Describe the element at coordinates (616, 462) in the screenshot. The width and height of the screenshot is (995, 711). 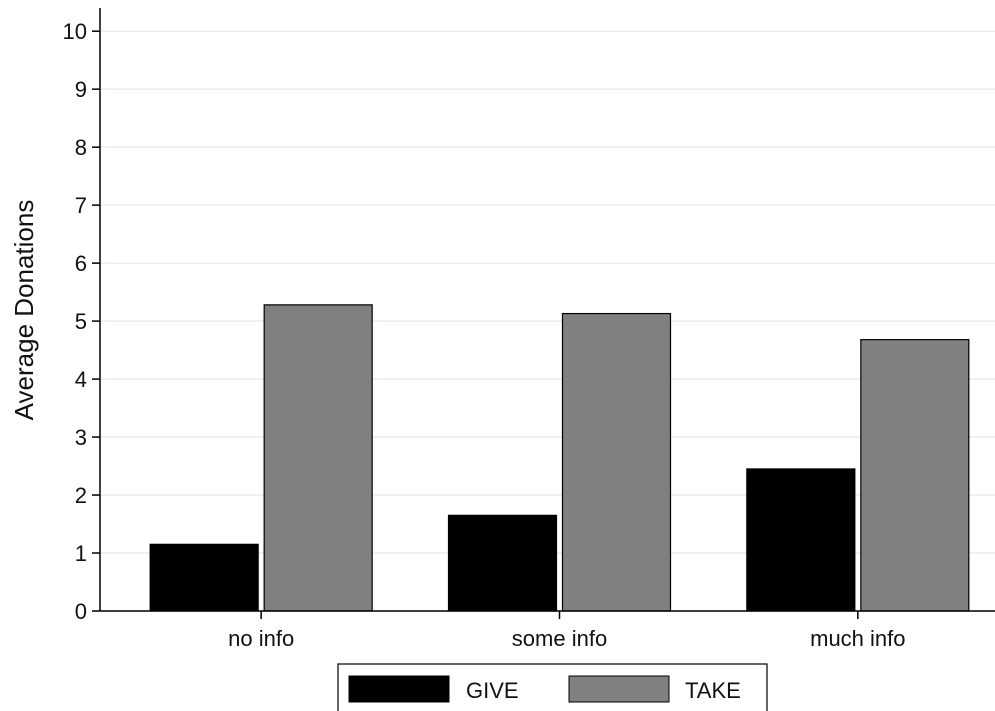
I see `bar-take-some-info` at that location.